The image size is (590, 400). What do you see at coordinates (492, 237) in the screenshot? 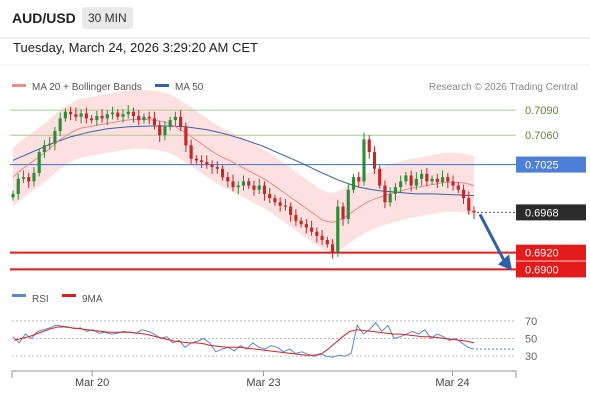
I see `forecast-arrow-shaft` at bounding box center [492, 237].